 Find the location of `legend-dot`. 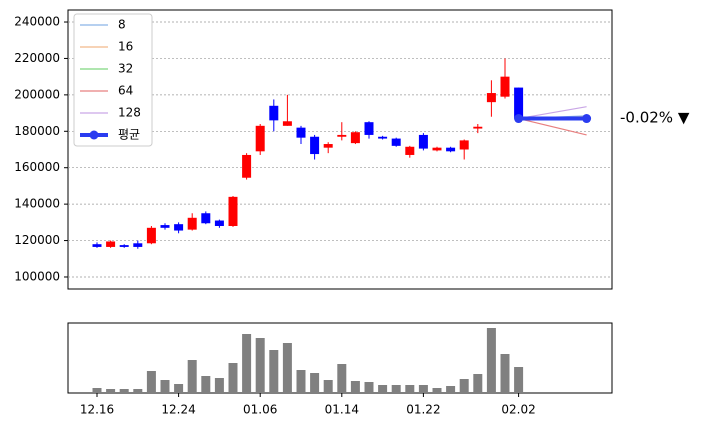

legend-dot is located at coordinates (94, 135).